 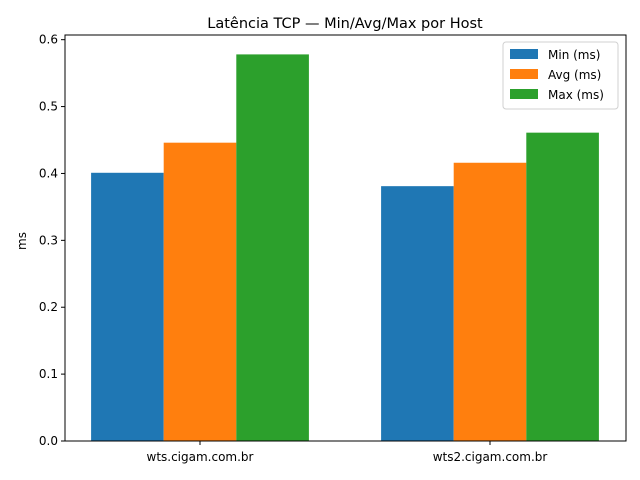 I want to click on y-axis-label: ms, so click(x=22, y=241).